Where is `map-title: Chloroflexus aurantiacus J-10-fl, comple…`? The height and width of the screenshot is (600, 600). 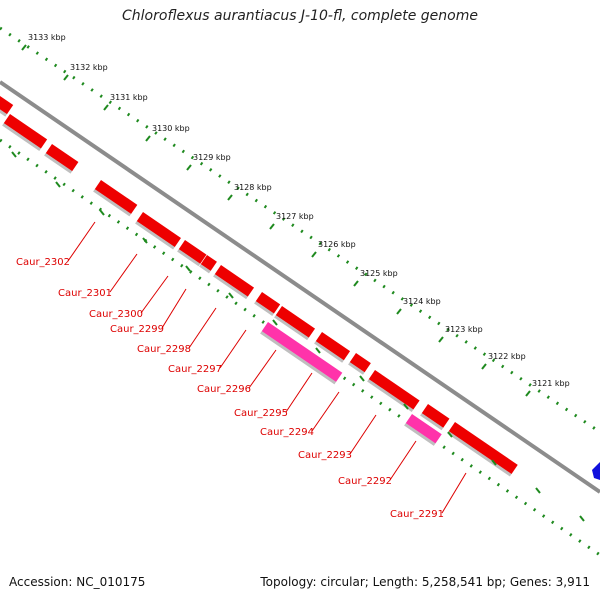
map-title: Chloroflexus aurantiacus J-10-fl, comple… is located at coordinates (300, 16).